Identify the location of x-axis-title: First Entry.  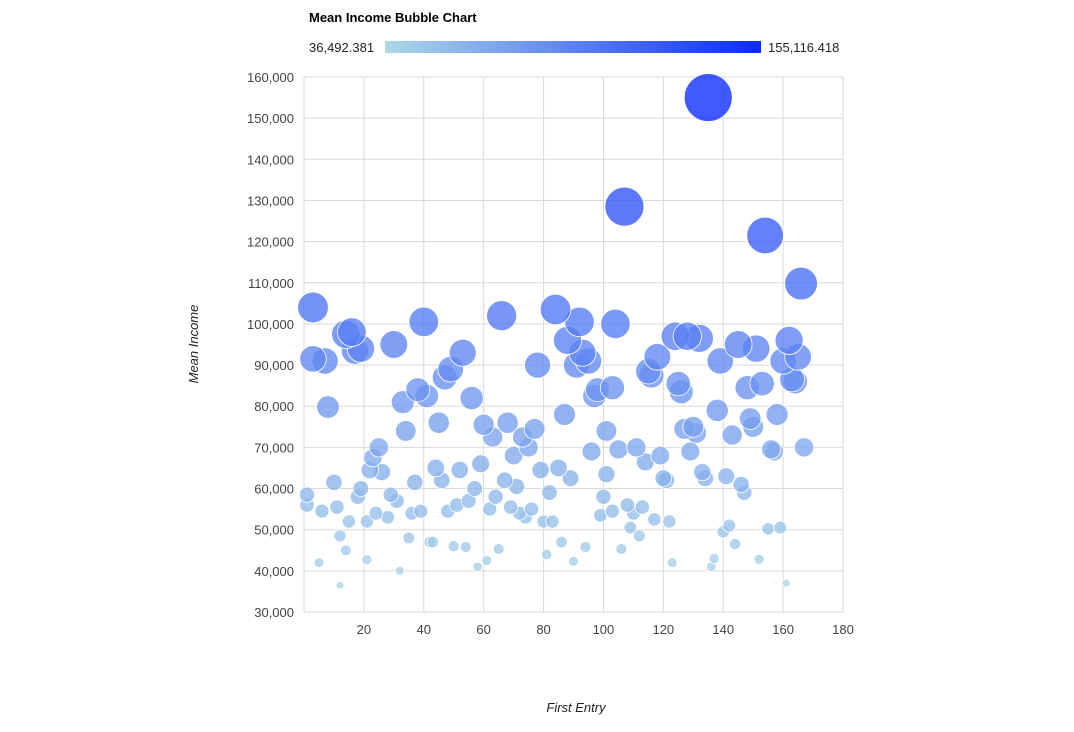
(576, 707).